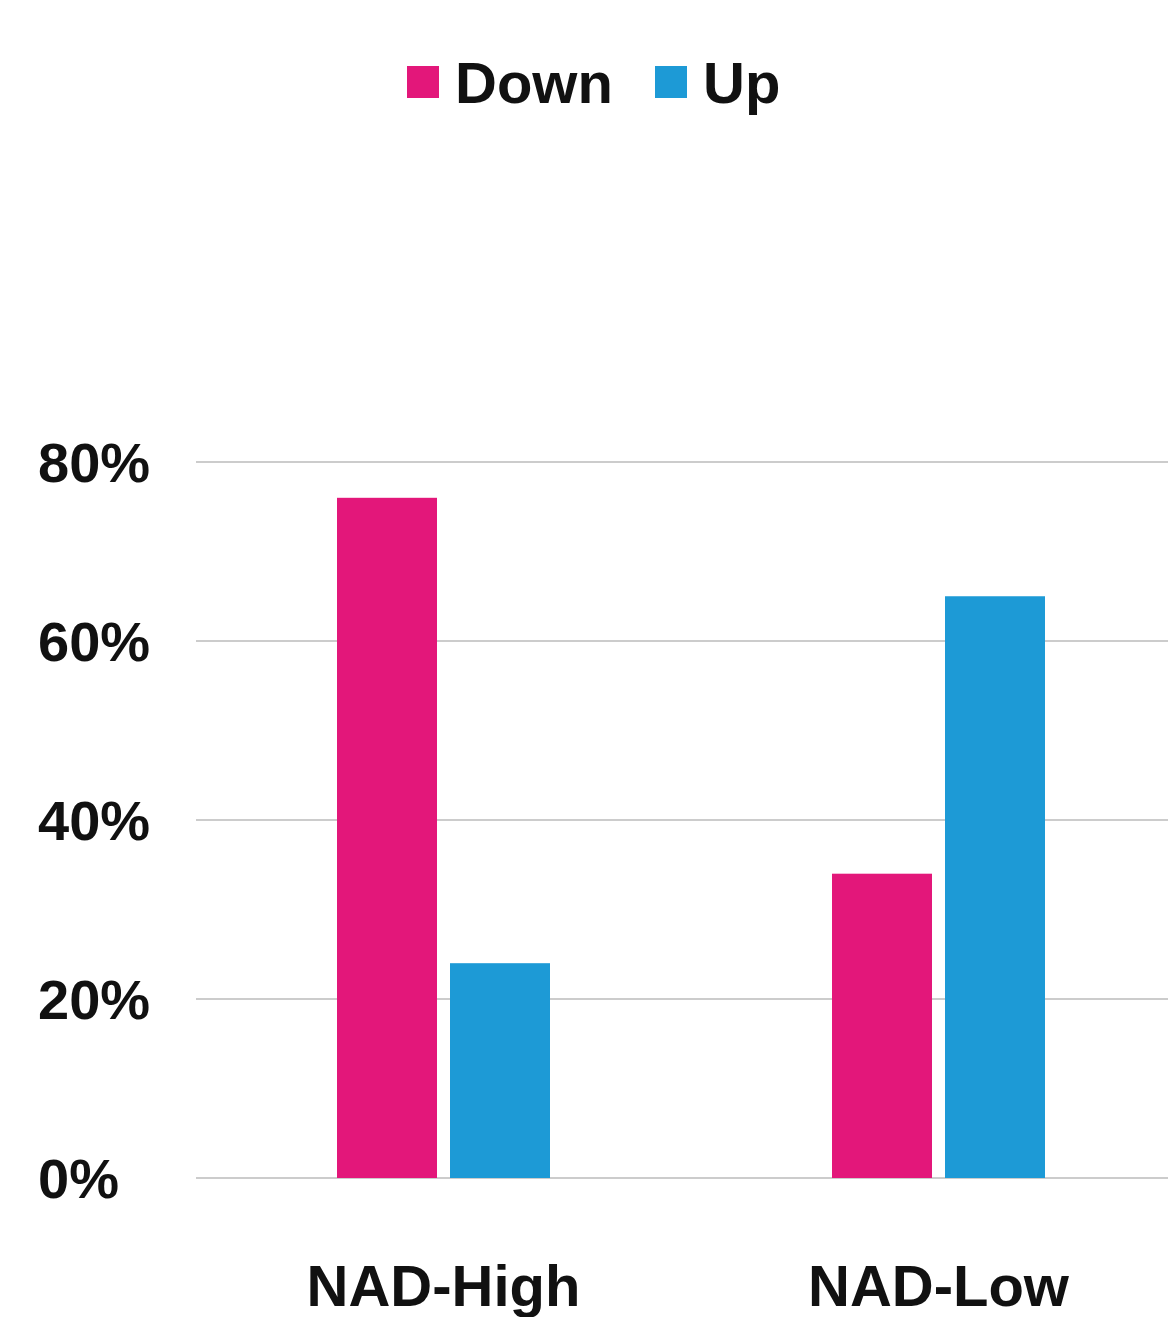 This screenshot has width=1168, height=1317. What do you see at coordinates (94, 999) in the screenshot?
I see `y-tick-label: 20%` at bounding box center [94, 999].